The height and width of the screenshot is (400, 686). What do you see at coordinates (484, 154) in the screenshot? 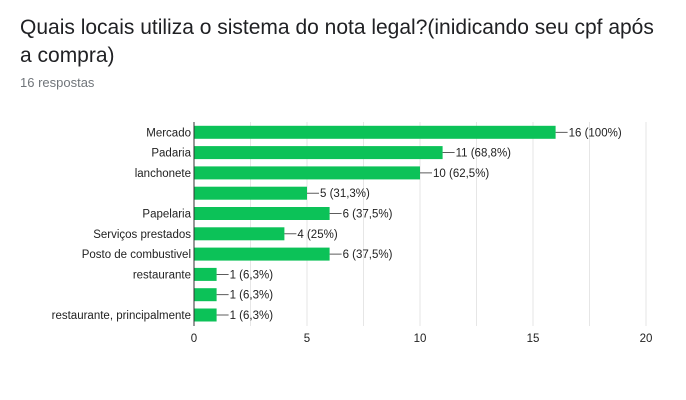
I see `data-label: 11 (68,8%)` at bounding box center [484, 154].